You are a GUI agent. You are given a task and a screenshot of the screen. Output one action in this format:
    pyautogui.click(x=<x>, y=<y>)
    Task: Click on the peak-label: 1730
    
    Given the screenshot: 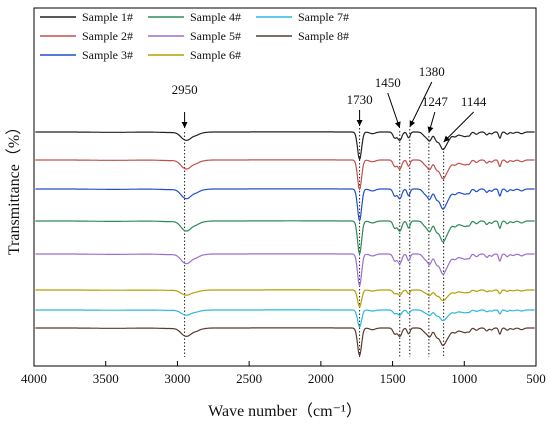 What is the action you would take?
    pyautogui.click(x=360, y=99)
    